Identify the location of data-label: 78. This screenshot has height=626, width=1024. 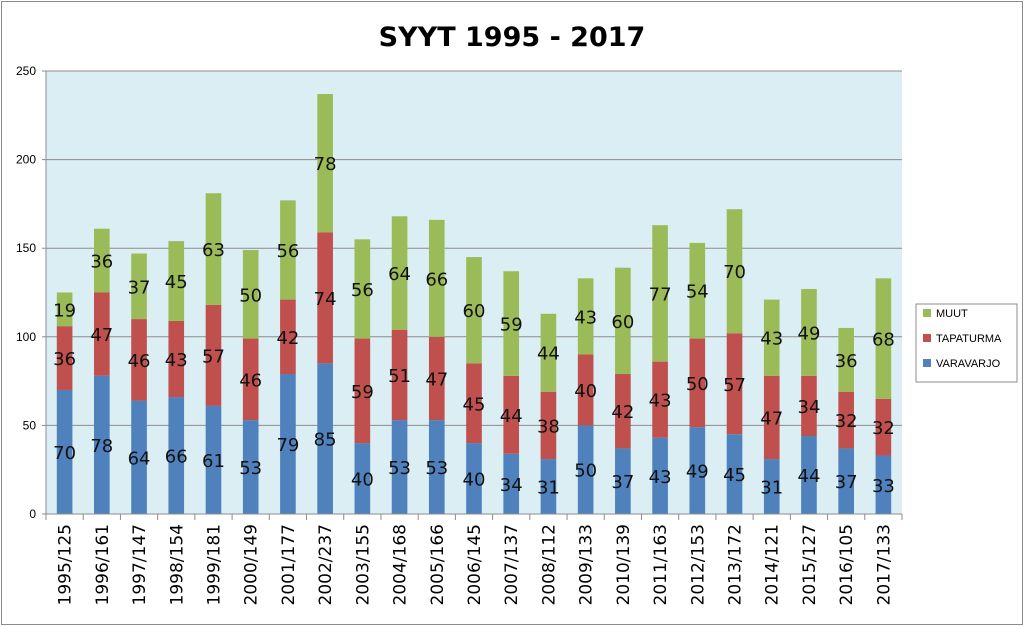
(325, 164).